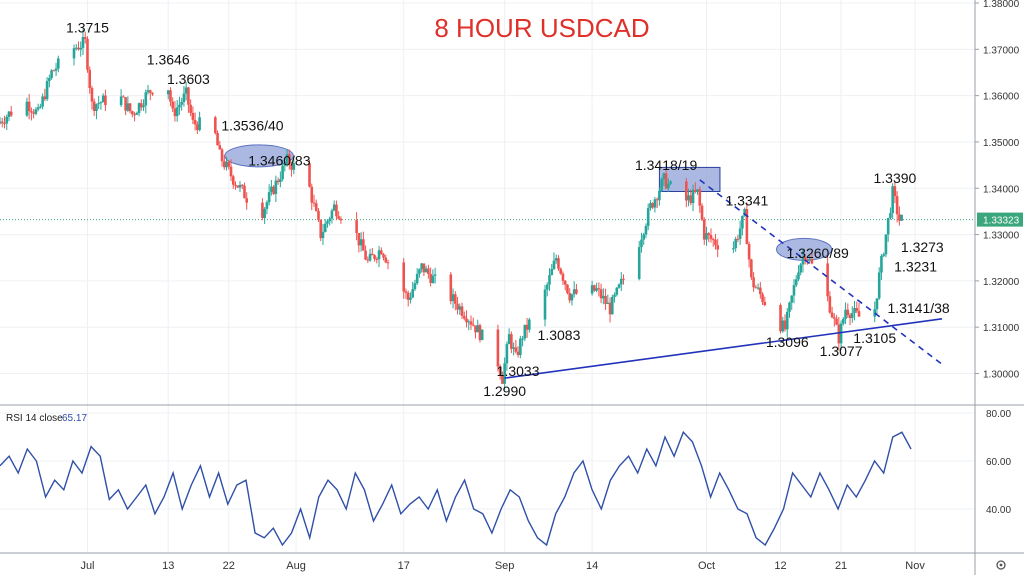 This screenshot has height=575, width=1024. I want to click on trendlines, so click(723, 279).